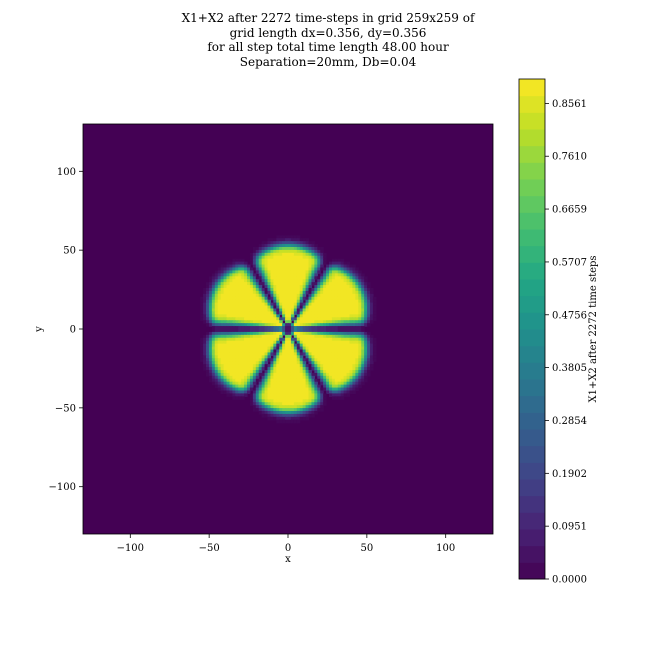  Describe the element at coordinates (286, 544) in the screenshot. I see `x-axis: −100 −50 0 50 100` at that location.